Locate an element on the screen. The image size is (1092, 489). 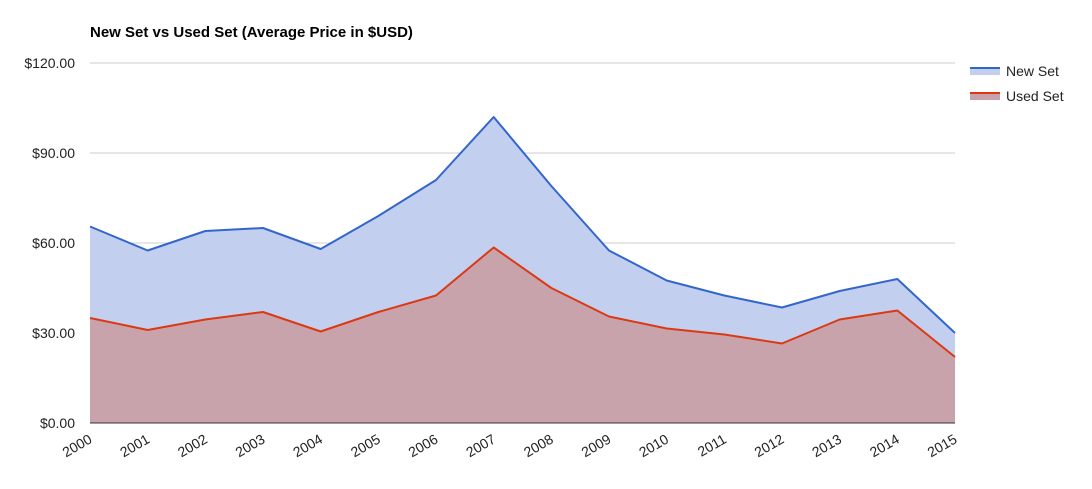
legend-label: New Set is located at coordinates (1032, 71).